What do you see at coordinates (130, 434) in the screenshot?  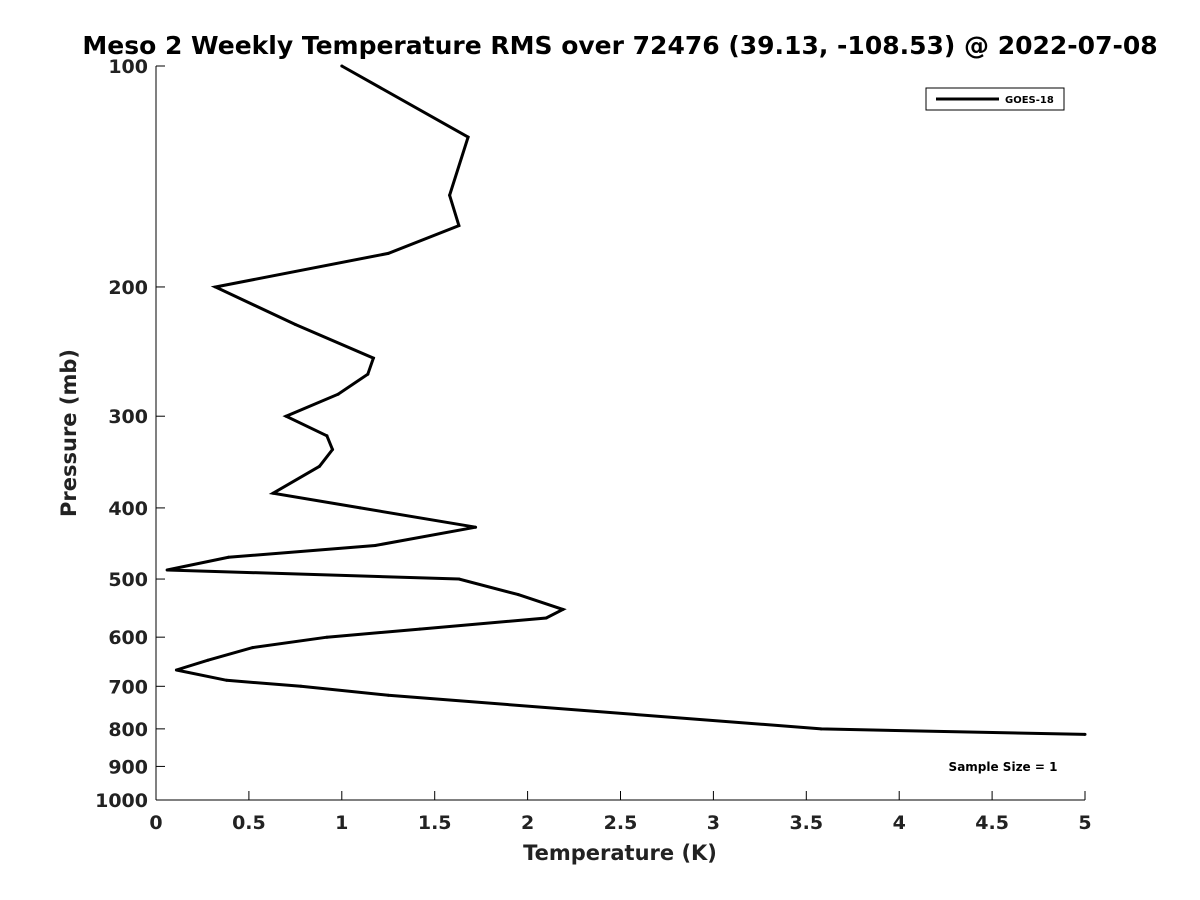 I see `y-ticks: 100 200 300 400 500 600 700 800 900 1000` at bounding box center [130, 434].